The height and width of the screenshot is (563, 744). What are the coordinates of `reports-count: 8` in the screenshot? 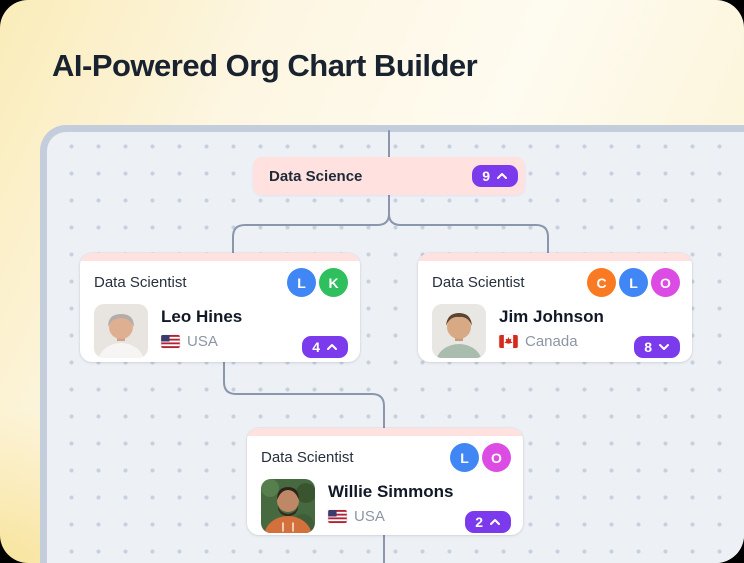 It's located at (648, 347).